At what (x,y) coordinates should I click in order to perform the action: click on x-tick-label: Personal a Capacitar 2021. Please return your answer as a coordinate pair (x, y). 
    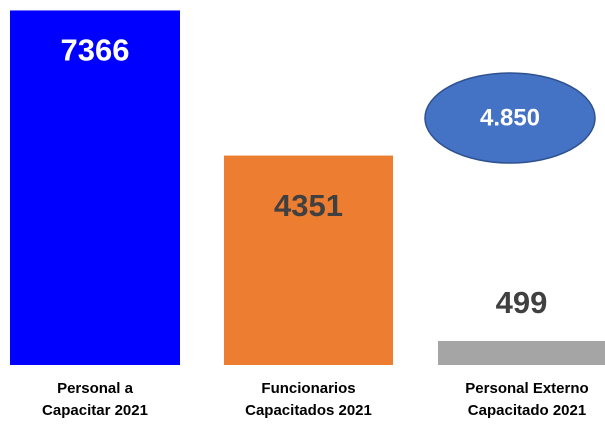
    Looking at the image, I should click on (95, 399).